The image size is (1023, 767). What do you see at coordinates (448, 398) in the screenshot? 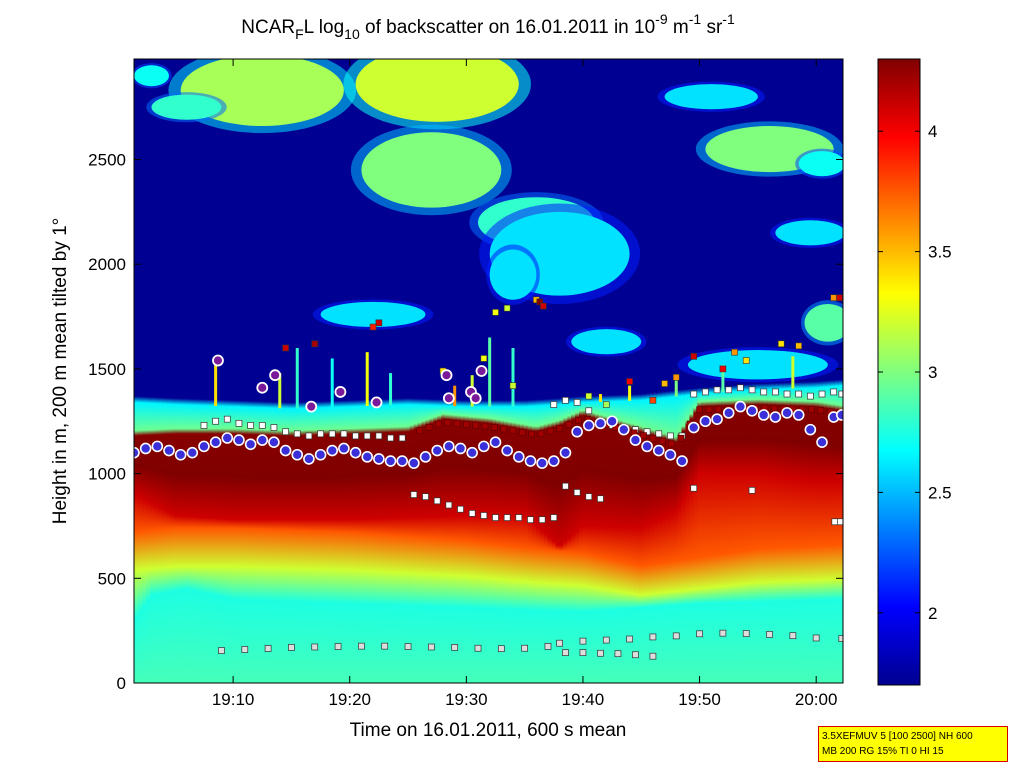
I see `isolated-cloud-marker` at bounding box center [448, 398].